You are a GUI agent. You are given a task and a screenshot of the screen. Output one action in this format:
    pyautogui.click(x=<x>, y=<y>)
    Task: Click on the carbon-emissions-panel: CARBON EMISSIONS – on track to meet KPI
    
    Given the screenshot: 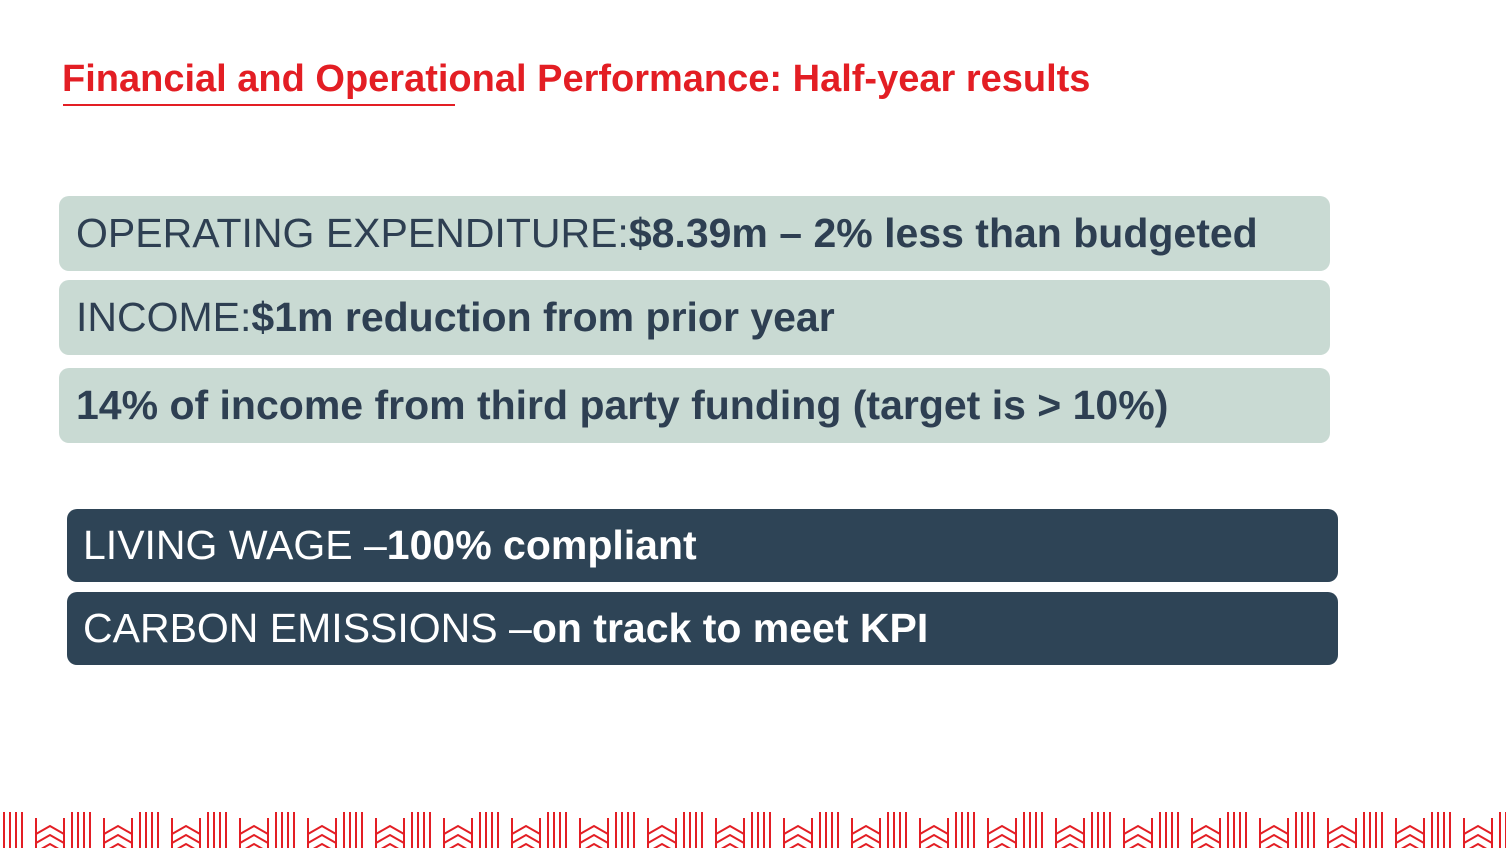 What is the action you would take?
    pyautogui.click(x=702, y=628)
    